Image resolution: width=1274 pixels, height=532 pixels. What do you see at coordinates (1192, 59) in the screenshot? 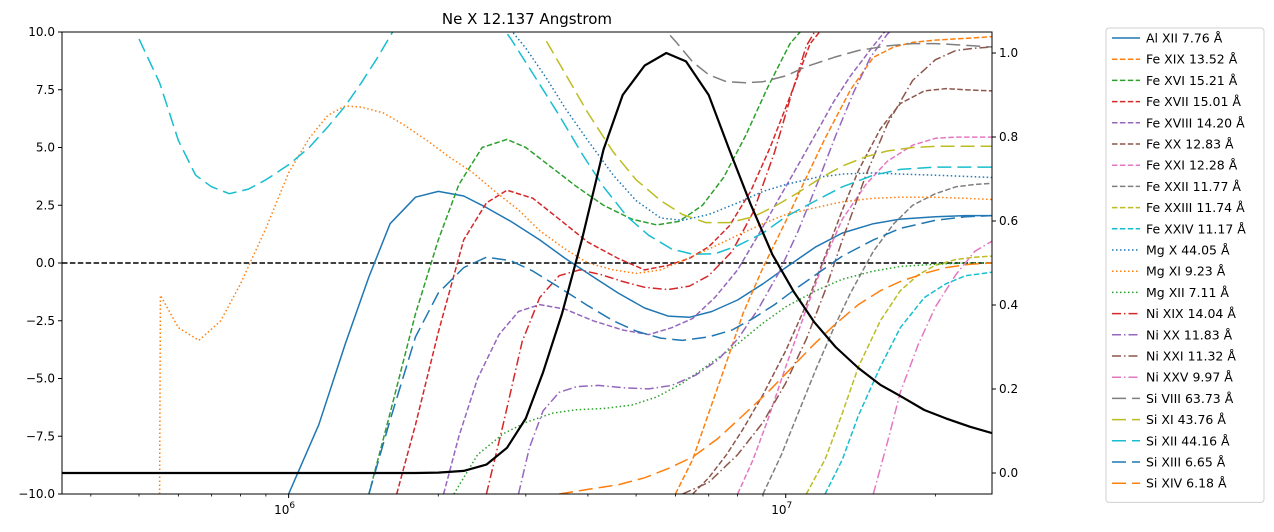
I see `legend-label: Fe XIX 13.52 Å` at bounding box center [1192, 59].